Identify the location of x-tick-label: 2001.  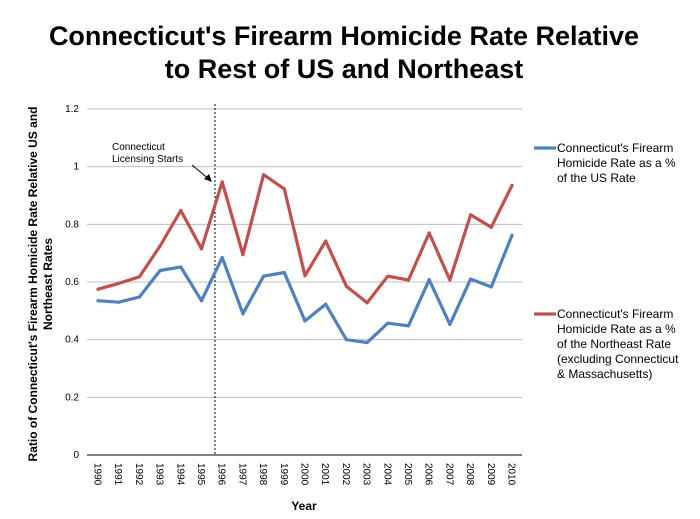
(324, 474).